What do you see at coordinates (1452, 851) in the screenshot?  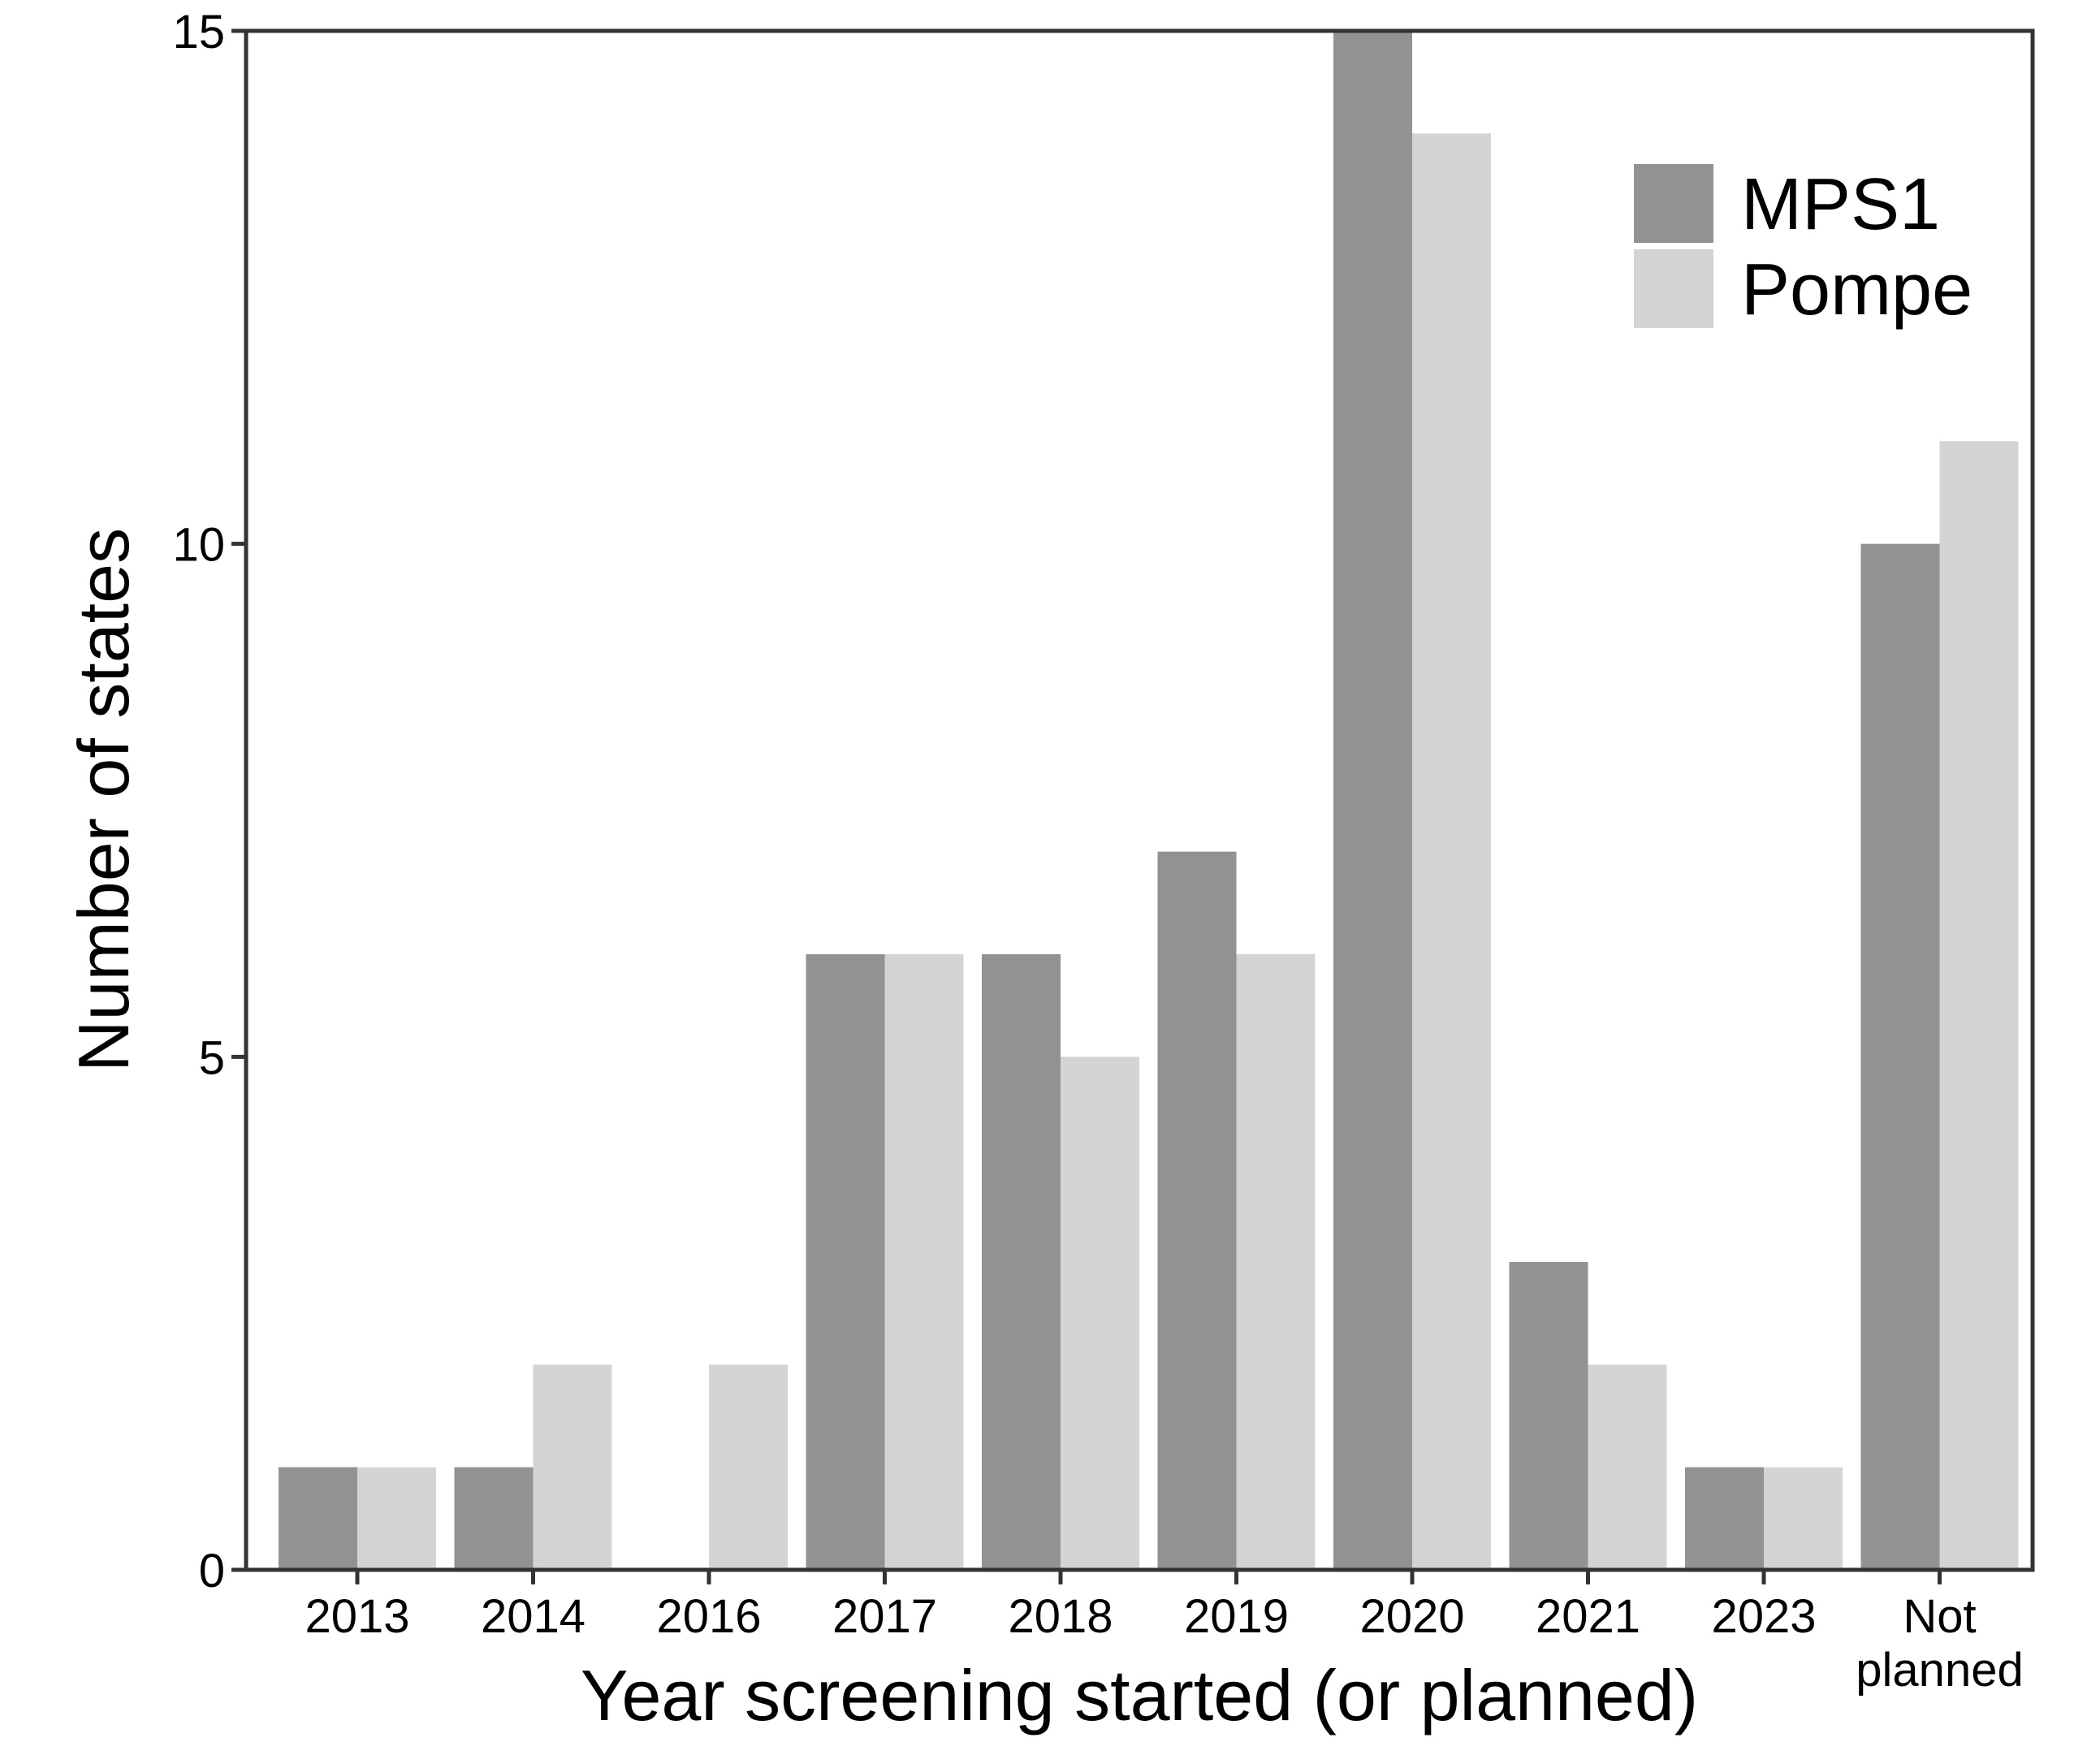 I see `bar-pompe-2020` at bounding box center [1452, 851].